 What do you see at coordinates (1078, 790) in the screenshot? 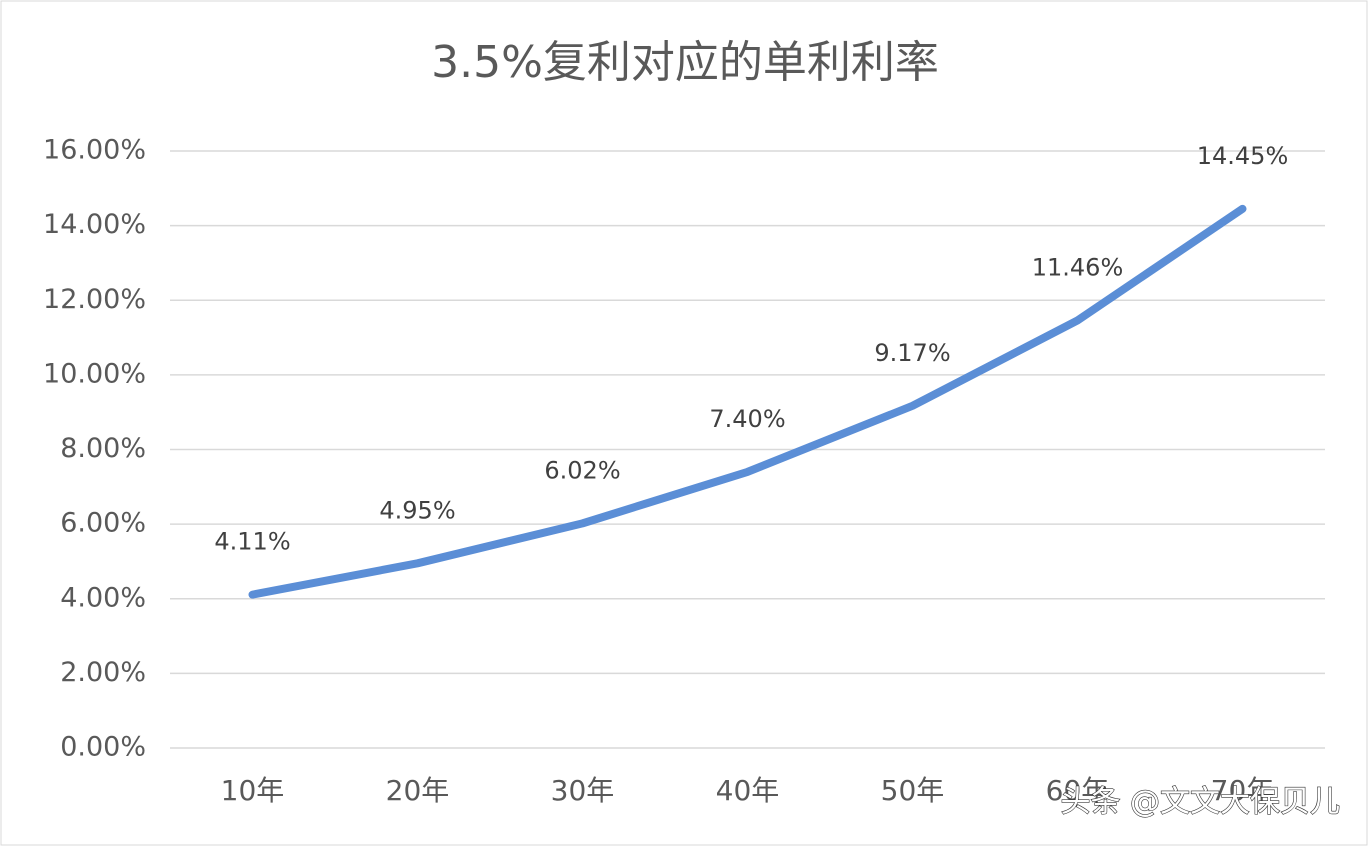
I see `x-tick-label: 60年` at bounding box center [1078, 790].